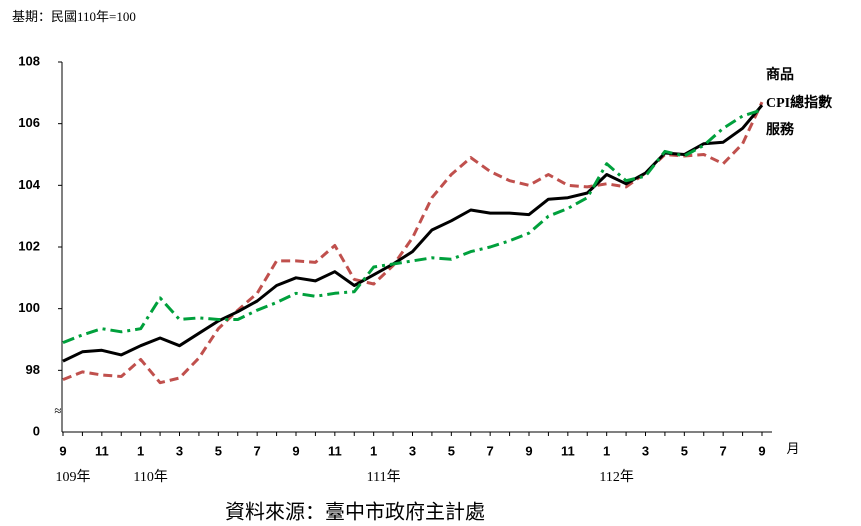 This screenshot has height=526, width=861. Describe the element at coordinates (150, 477) in the screenshot. I see `year-label: 110年` at that location.